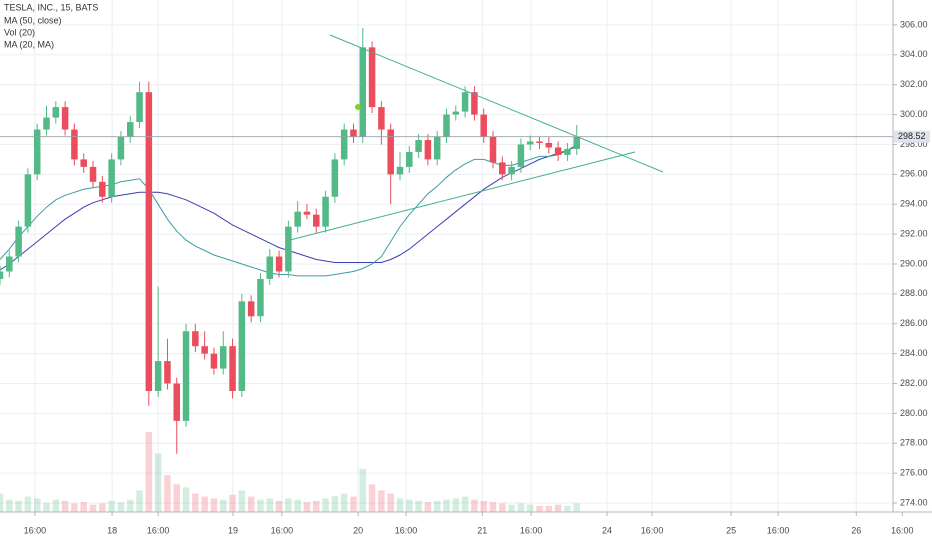 The width and height of the screenshot is (932, 550). Describe the element at coordinates (914, 204) in the screenshot. I see `y-tick-label: 294.00` at that location.